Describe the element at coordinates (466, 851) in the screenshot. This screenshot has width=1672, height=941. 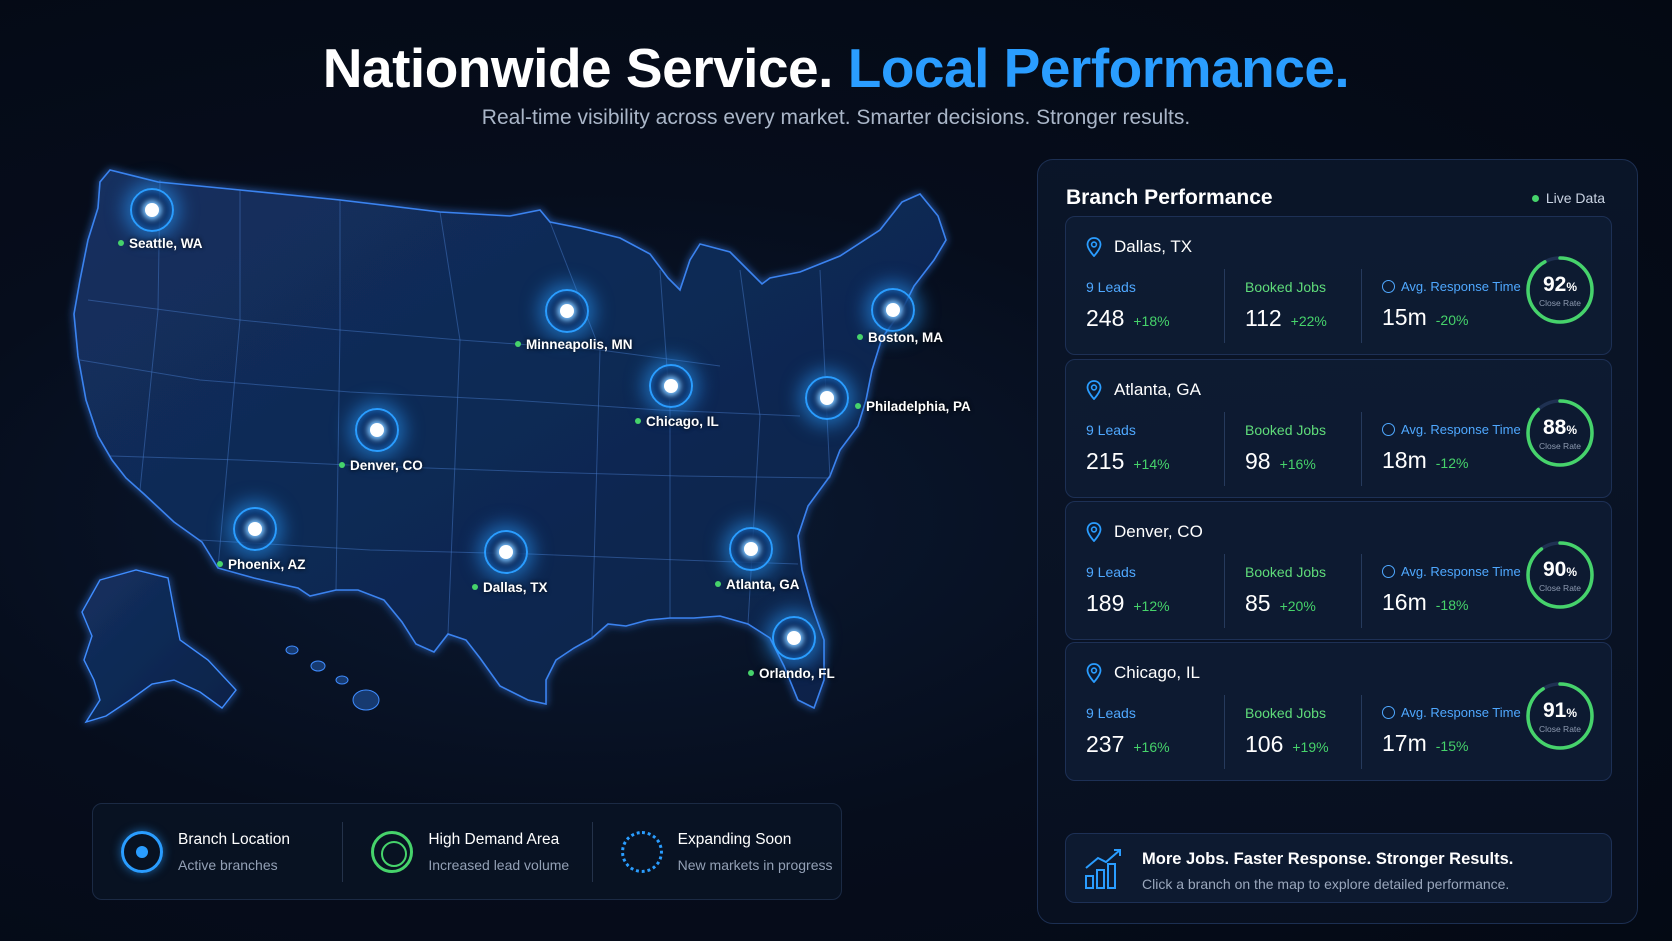
I see `legend-item-demand: High Demand Area Increased lead volume` at that location.